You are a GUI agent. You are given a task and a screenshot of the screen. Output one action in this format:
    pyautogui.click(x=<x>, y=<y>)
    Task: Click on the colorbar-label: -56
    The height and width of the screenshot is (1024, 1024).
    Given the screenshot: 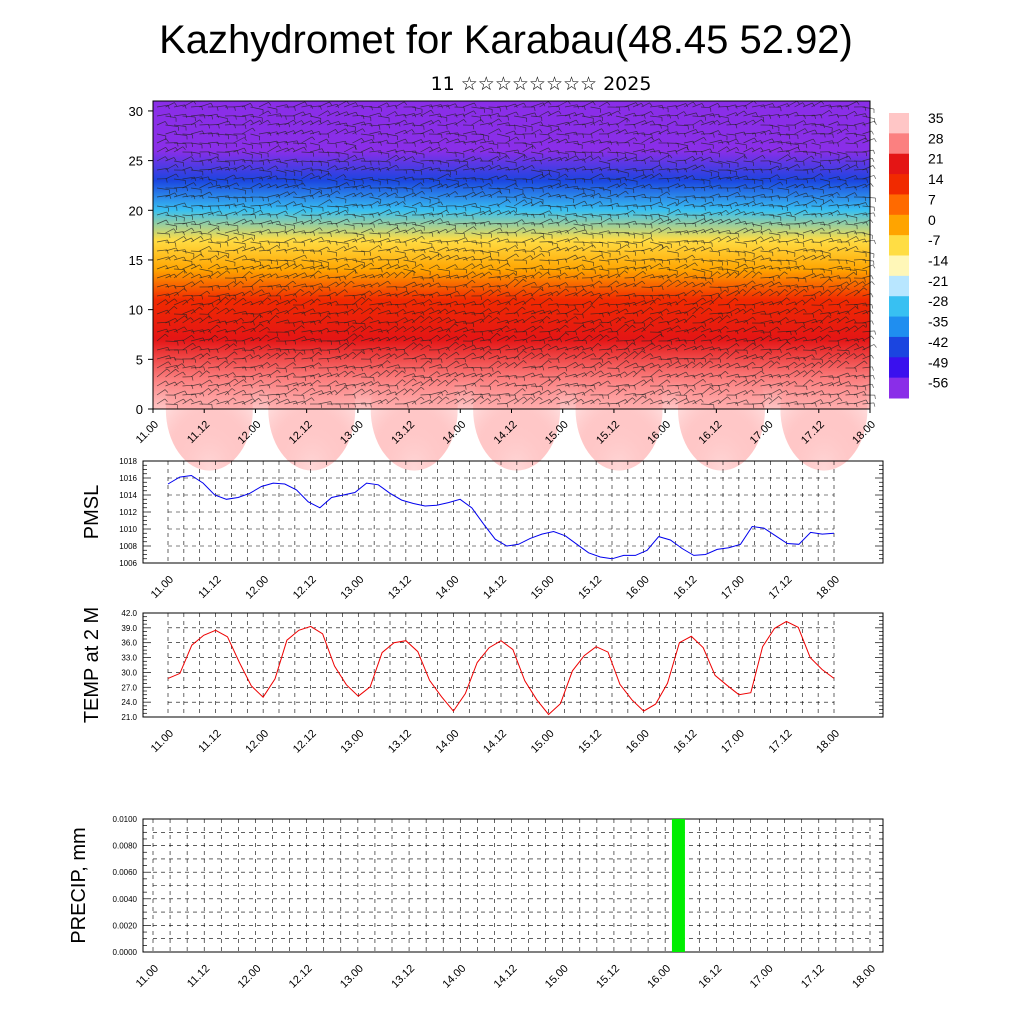 What is the action you would take?
    pyautogui.click(x=938, y=383)
    